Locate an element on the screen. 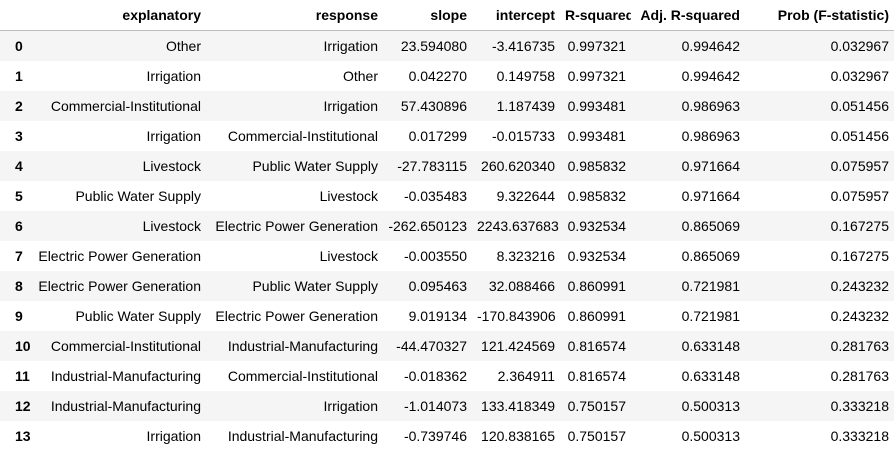 Image resolution: width=896 pixels, height=453 pixels. cell-response: Other is located at coordinates (360, 76).